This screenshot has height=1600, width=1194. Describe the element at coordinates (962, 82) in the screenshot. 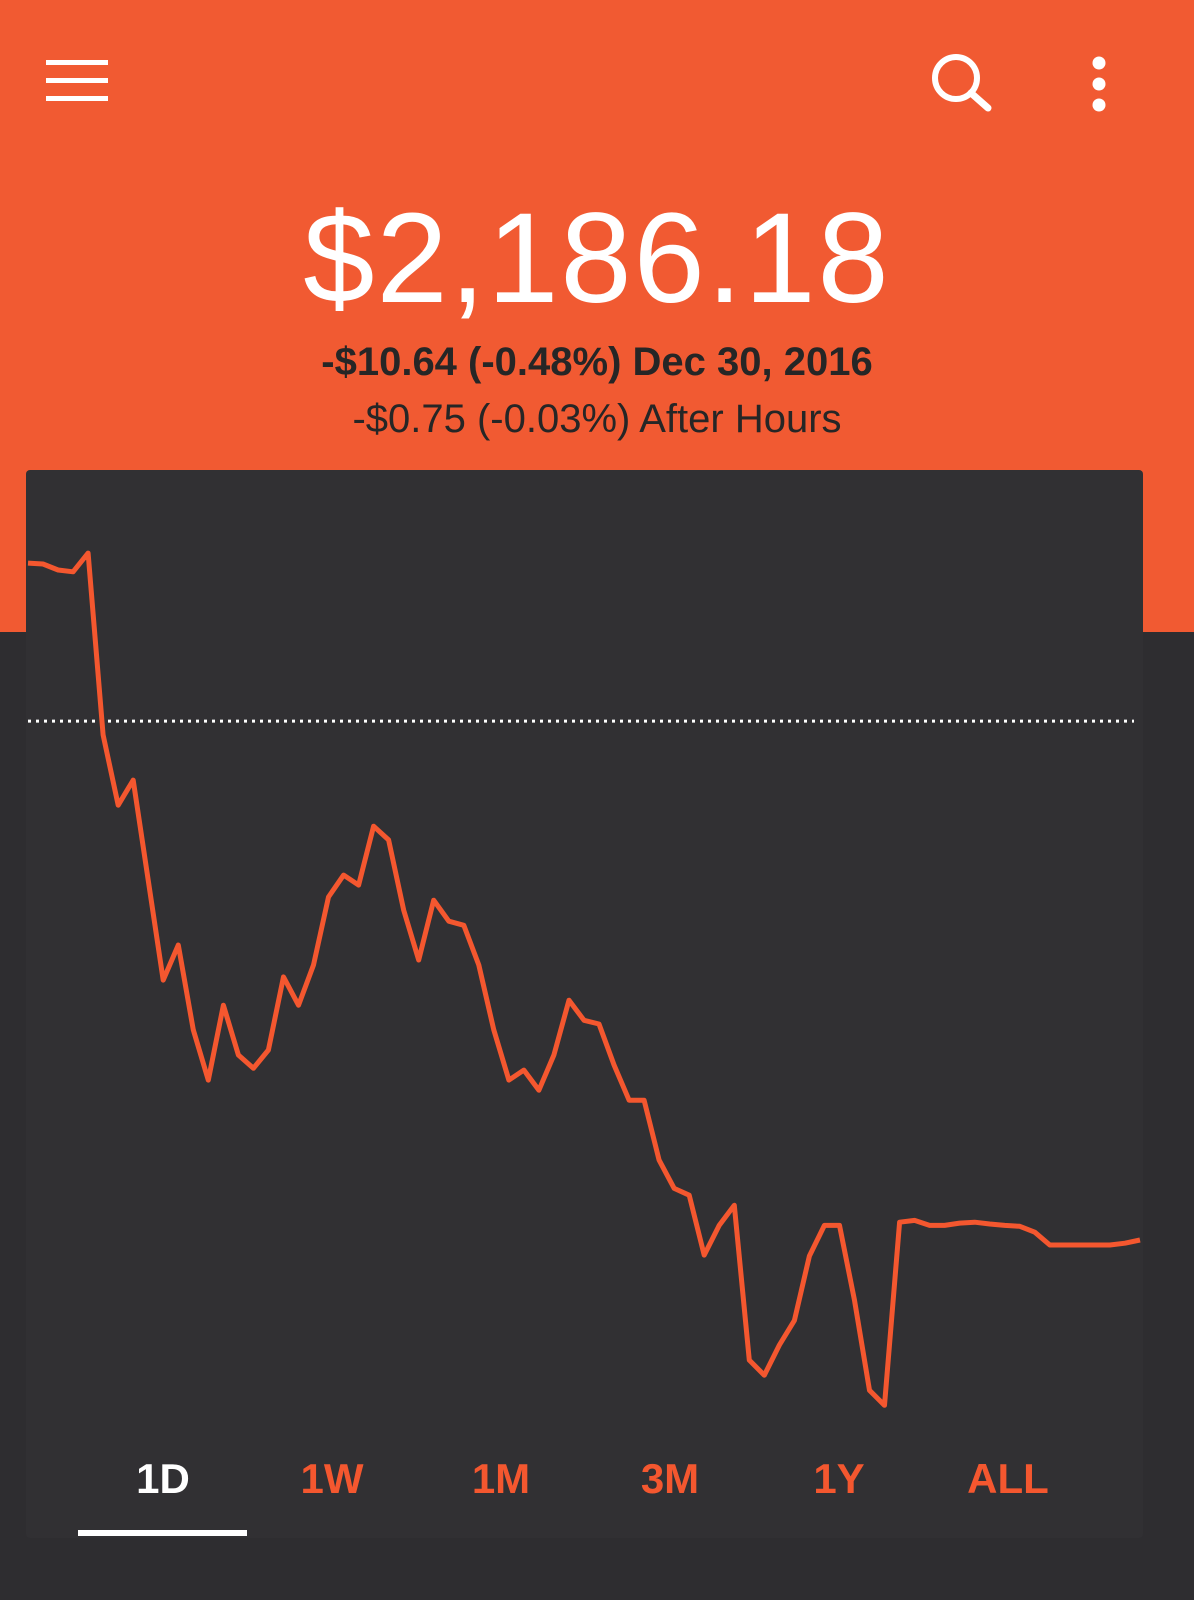

I see `search-button` at that location.